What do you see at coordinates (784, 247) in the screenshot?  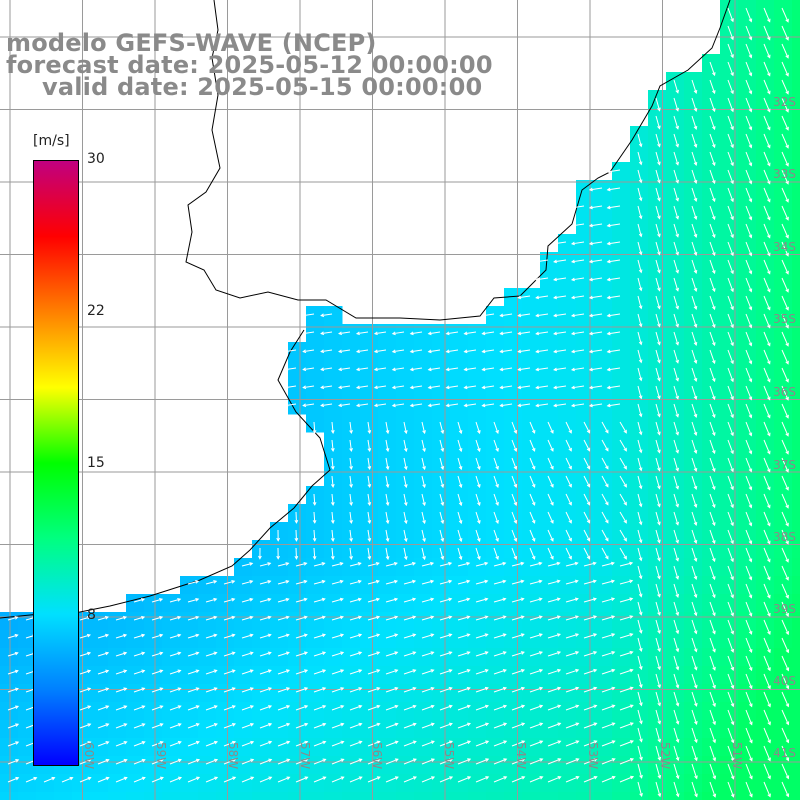 I see `lat-label: 34S` at bounding box center [784, 247].